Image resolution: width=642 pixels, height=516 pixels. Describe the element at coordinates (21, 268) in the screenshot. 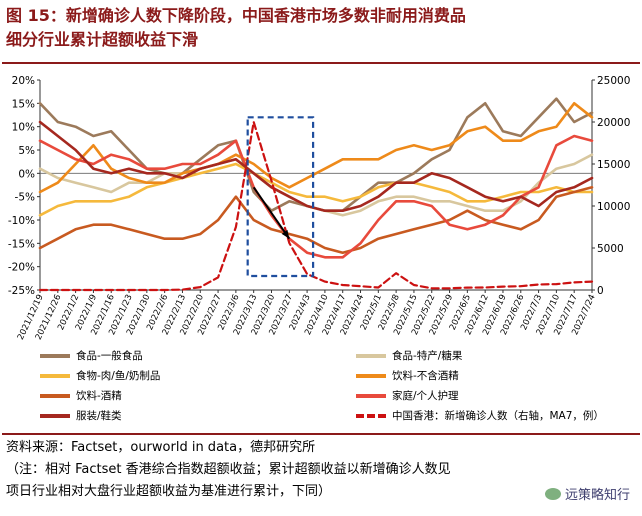

I see `y-left-tick-label: -20%` at that location.